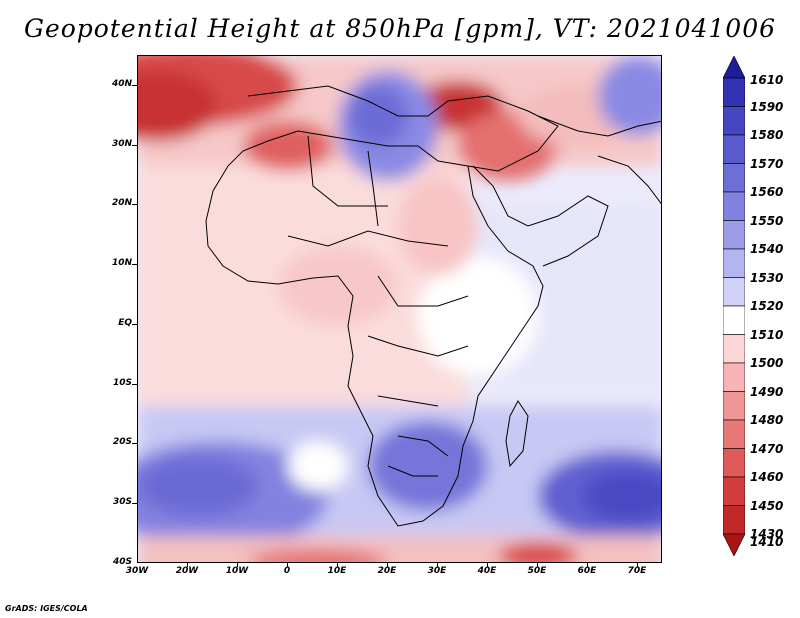  Describe the element at coordinates (487, 571) in the screenshot. I see `lon-label: 40E` at that location.